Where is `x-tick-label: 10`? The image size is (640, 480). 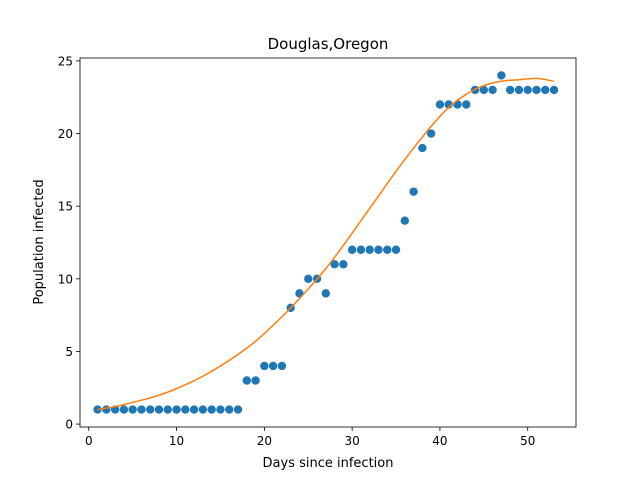
x-tick-label: 10 is located at coordinates (176, 441).